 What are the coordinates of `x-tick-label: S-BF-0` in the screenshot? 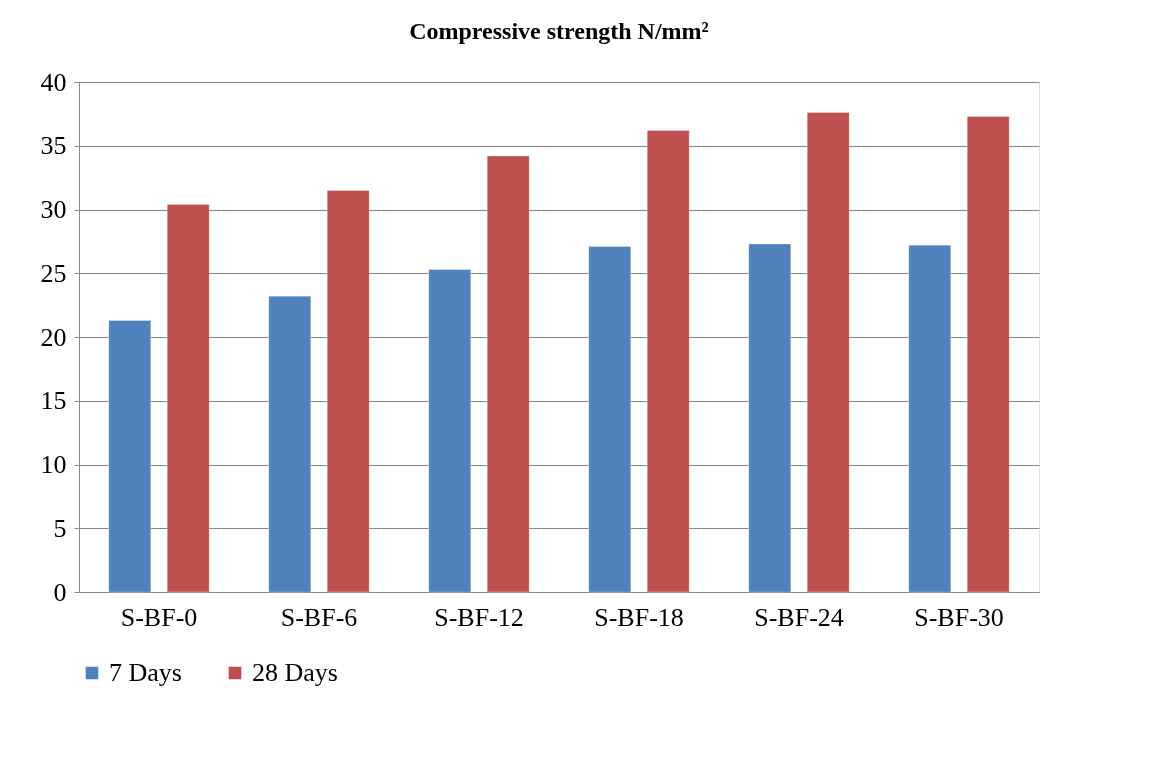 It's located at (159, 617).